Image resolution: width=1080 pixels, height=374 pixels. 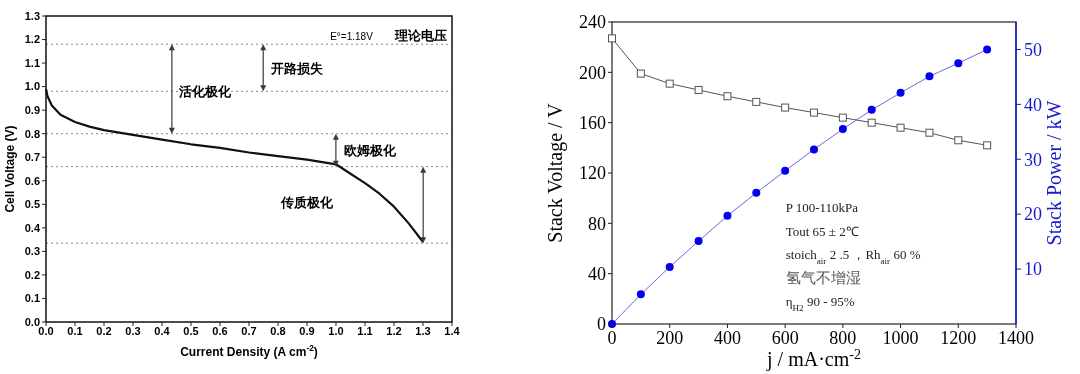 What do you see at coordinates (249, 331) in the screenshot?
I see `x-tick-label: 0.7` at bounding box center [249, 331].